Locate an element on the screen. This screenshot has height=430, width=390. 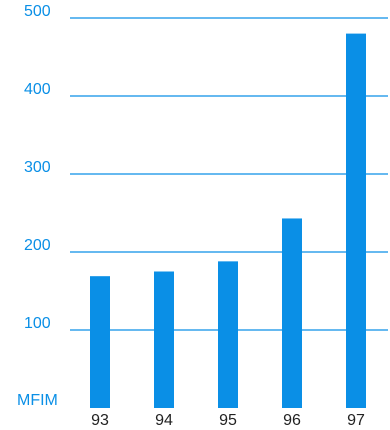
x-tick-label: 96 is located at coordinates (292, 420).